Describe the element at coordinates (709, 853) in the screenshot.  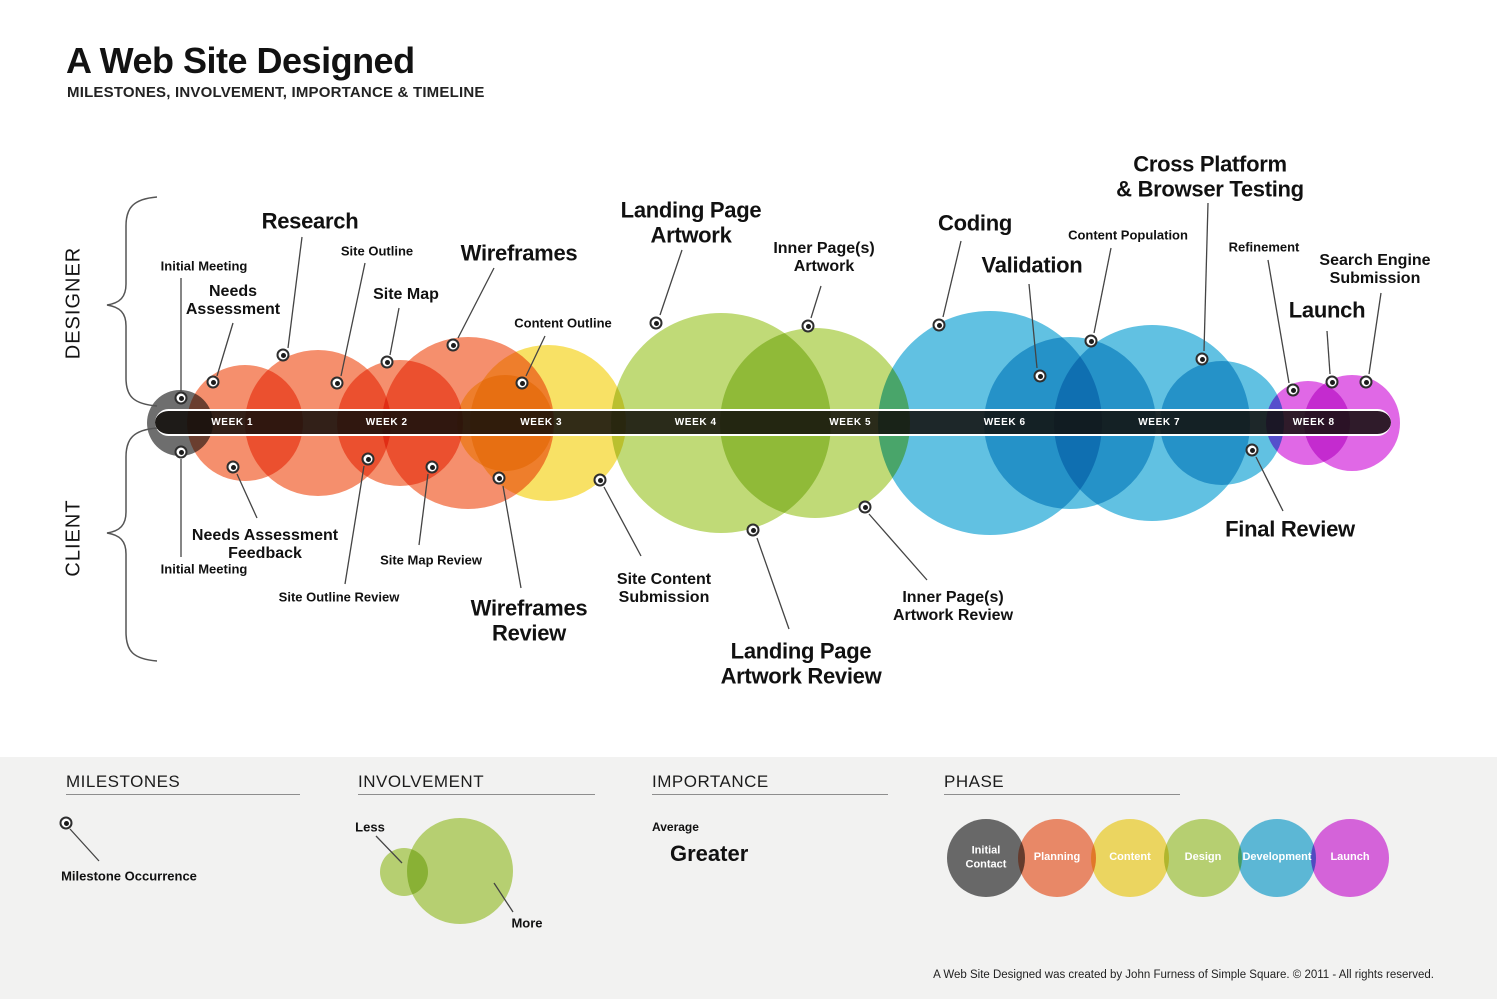
I see `importance-greater-label: Greater` at that location.